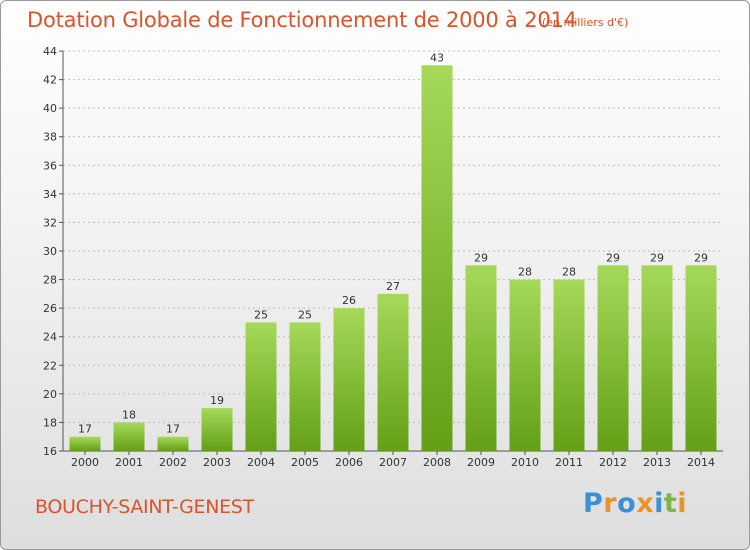 Image resolution: width=750 pixels, height=550 pixels. Describe the element at coordinates (50, 280) in the screenshot. I see `y-tick-label: 28` at that location.